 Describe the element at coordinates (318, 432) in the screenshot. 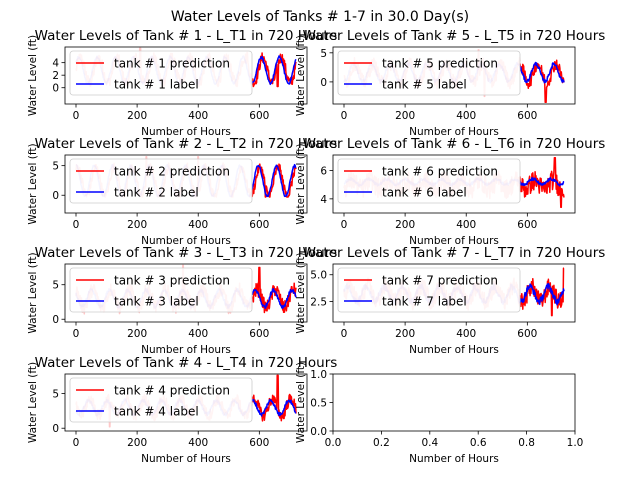

I see `y-tick-label: 0.0` at that location.